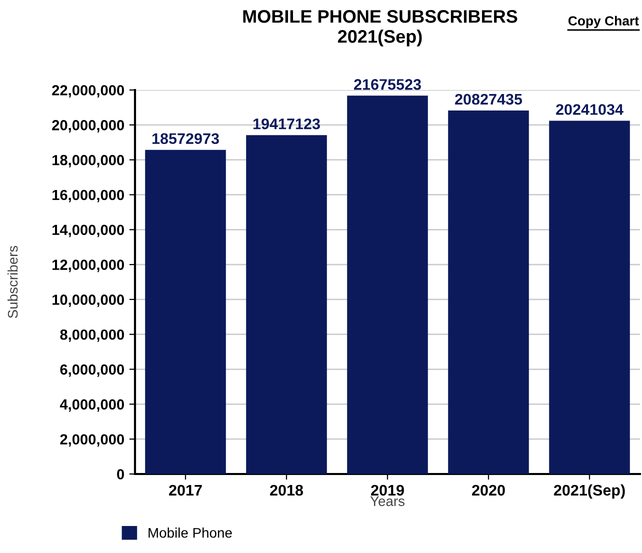 This screenshot has width=642, height=553. Describe the element at coordinates (120, 474) in the screenshot. I see `y-tick-label: 0` at that location.